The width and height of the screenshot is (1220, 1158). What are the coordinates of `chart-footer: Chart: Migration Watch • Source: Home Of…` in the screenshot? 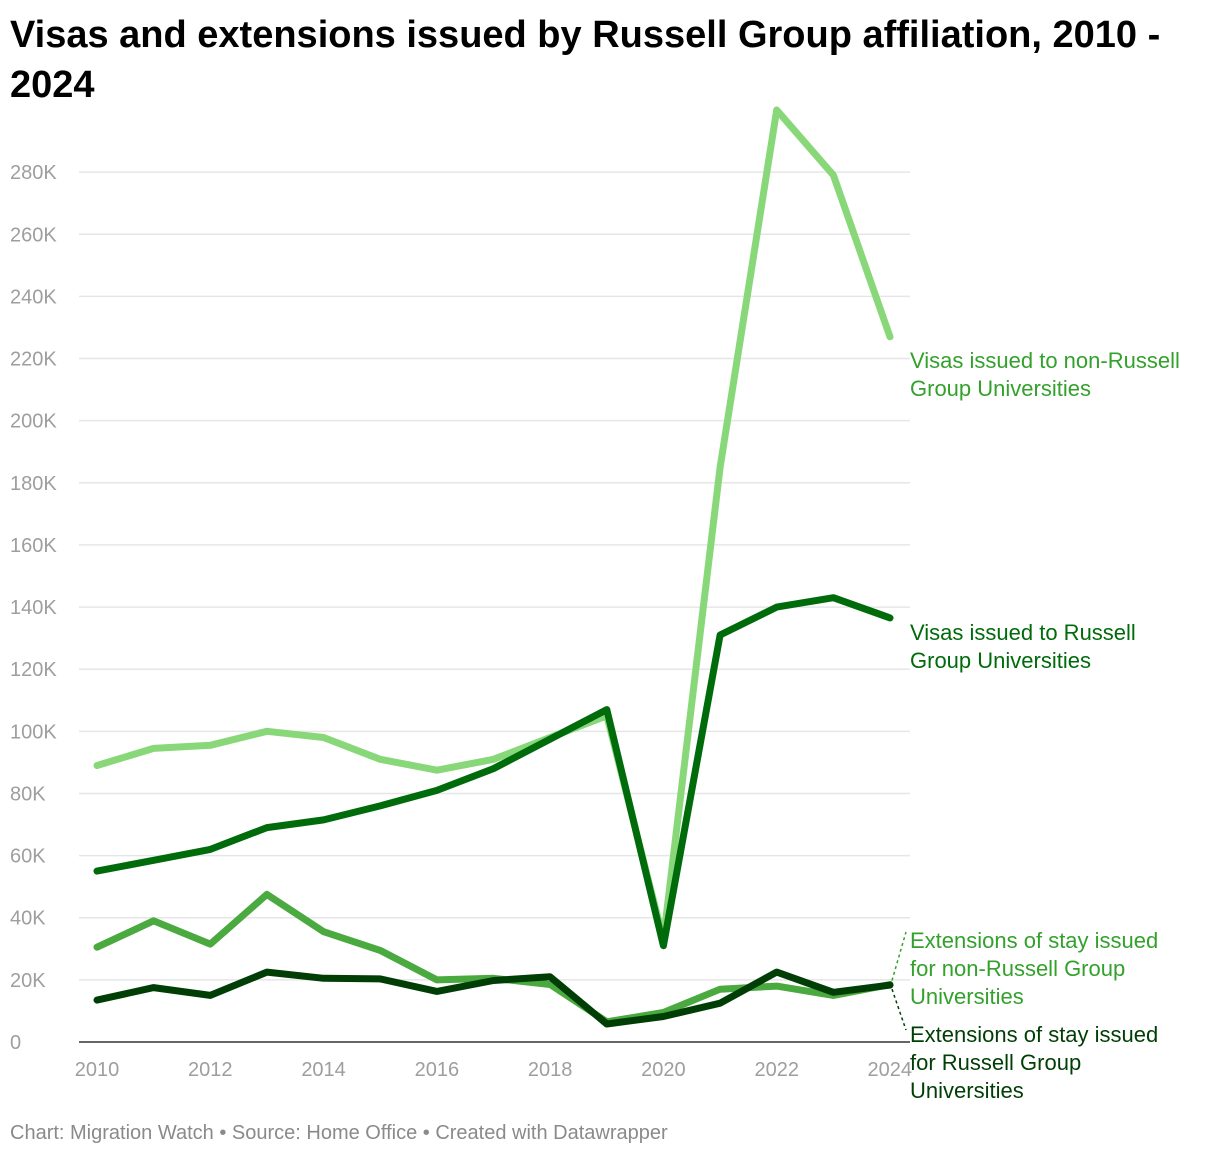 It's located at (339, 1133).